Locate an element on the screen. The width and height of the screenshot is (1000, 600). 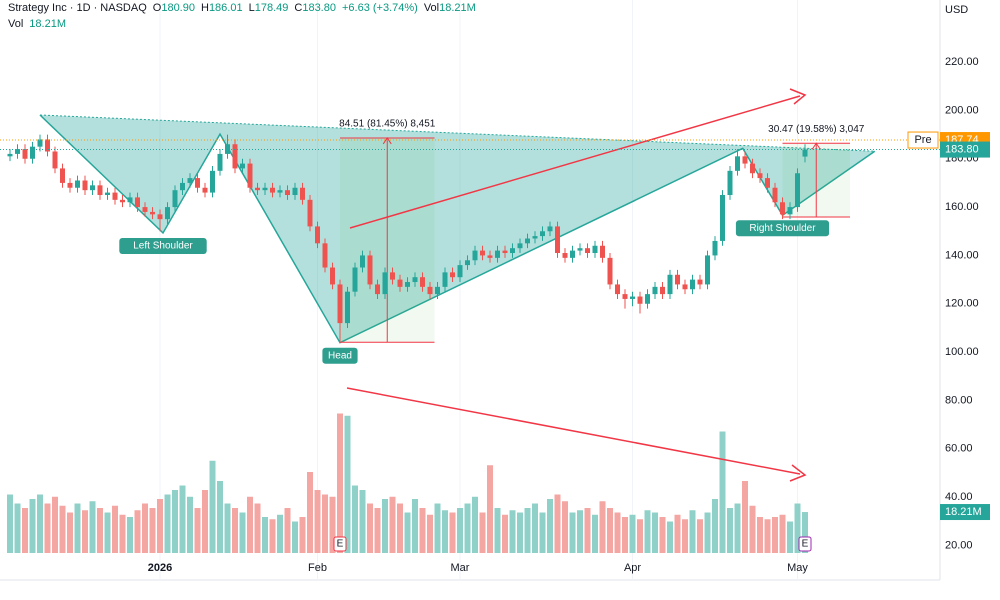
arrow-head is located at coordinates (798, 96).